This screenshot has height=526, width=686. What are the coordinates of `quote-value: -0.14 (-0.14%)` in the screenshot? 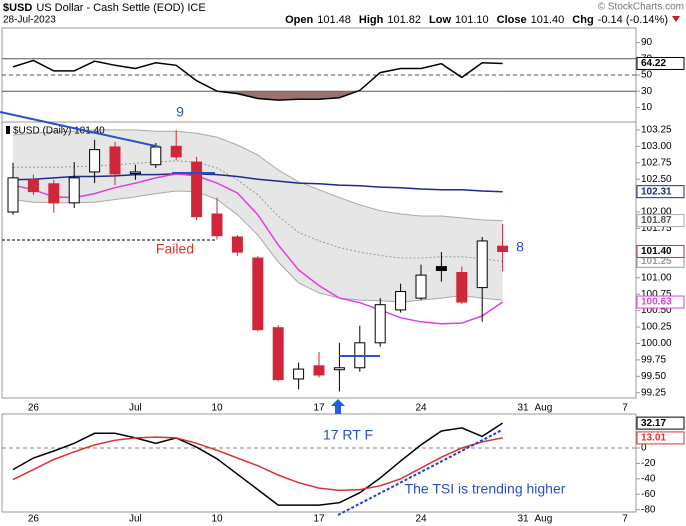 It's located at (633, 20).